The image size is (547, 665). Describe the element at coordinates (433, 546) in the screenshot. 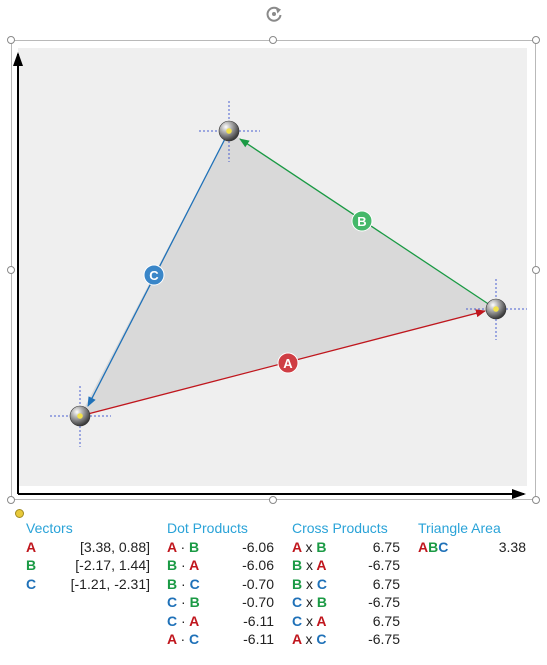

I see `triangle-label-b: B` at that location.